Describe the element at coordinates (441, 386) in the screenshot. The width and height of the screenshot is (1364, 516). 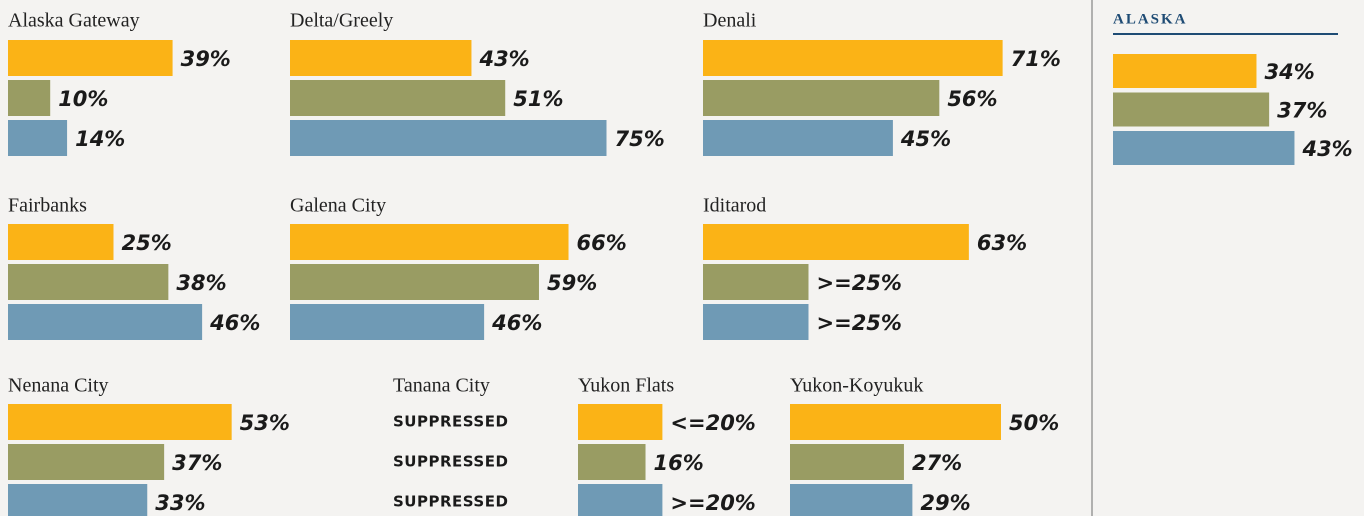
I see `panel-title: Tanana City` at that location.